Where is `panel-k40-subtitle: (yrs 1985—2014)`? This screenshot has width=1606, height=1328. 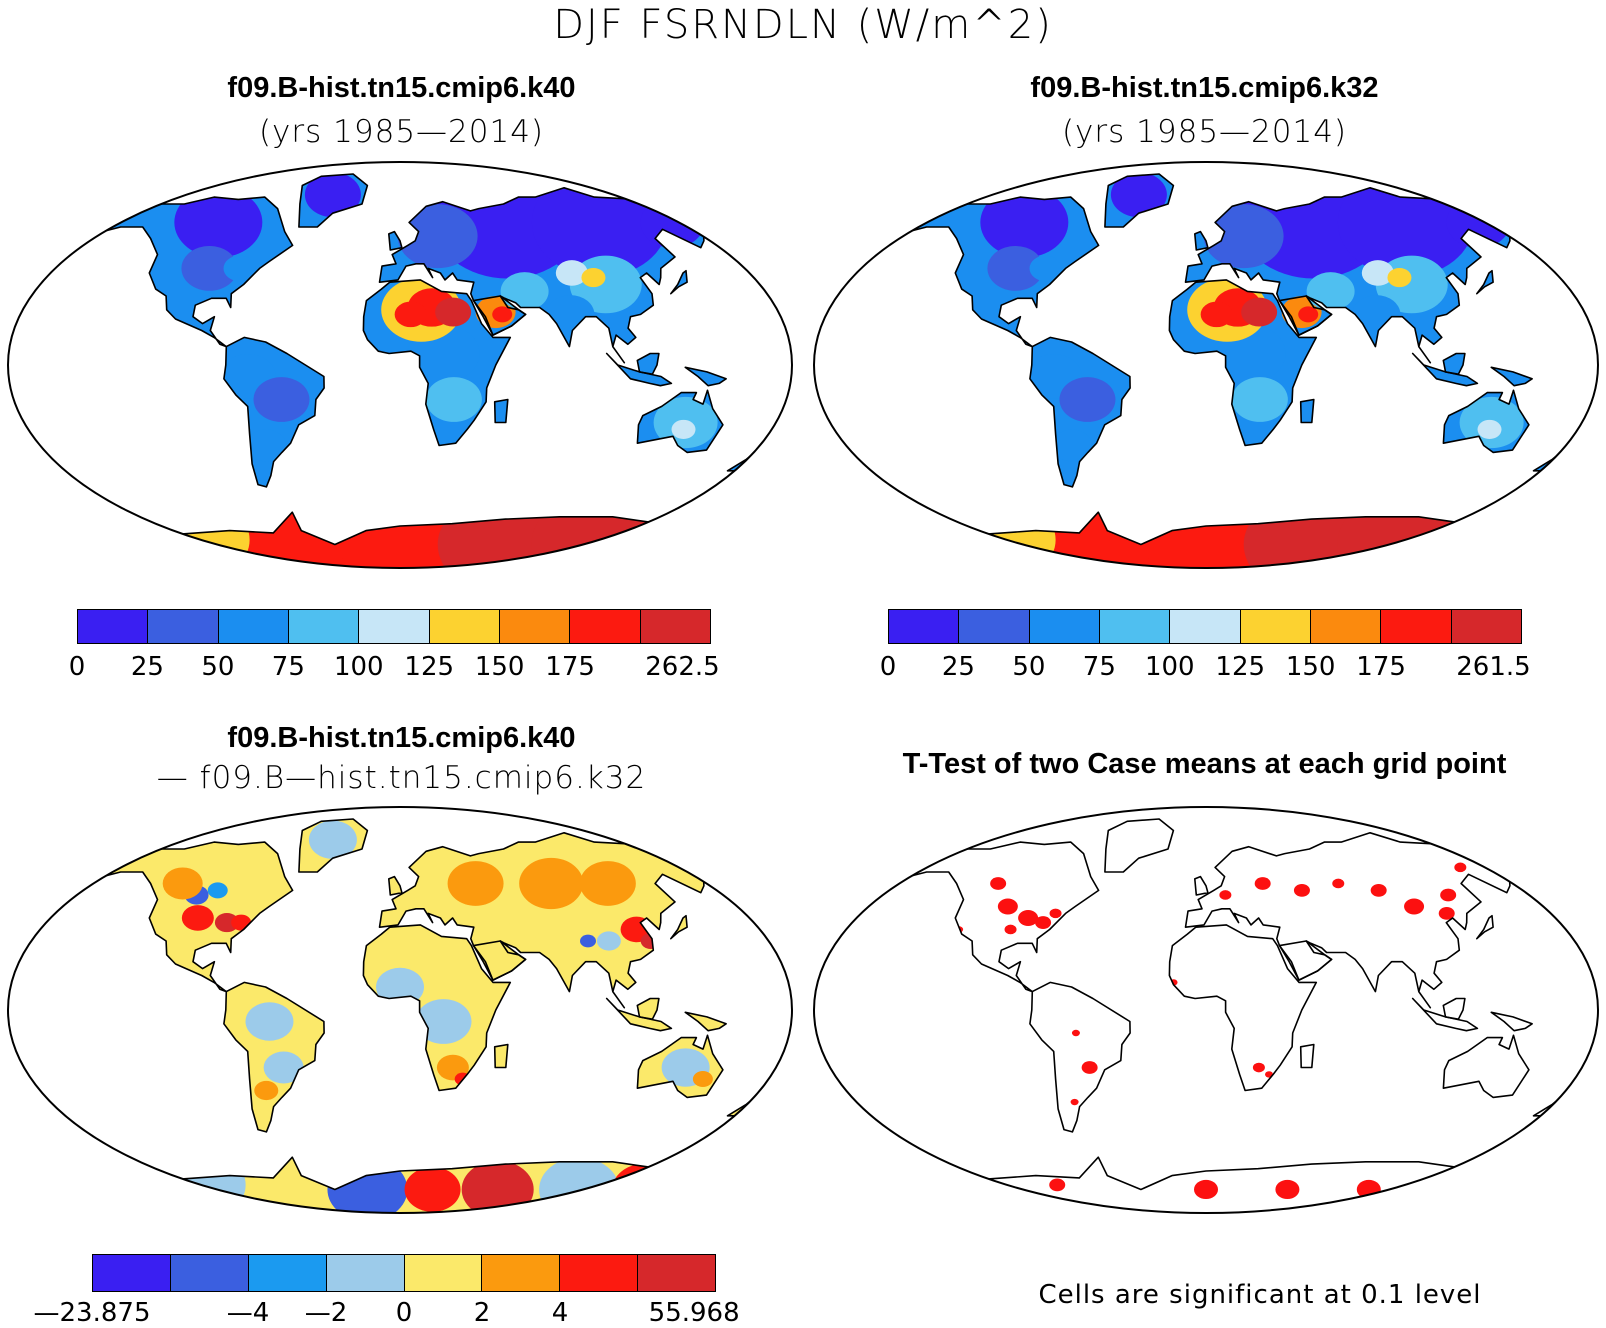 panel-k40-subtitle: (yrs 1985—2014) is located at coordinates (401, 132).